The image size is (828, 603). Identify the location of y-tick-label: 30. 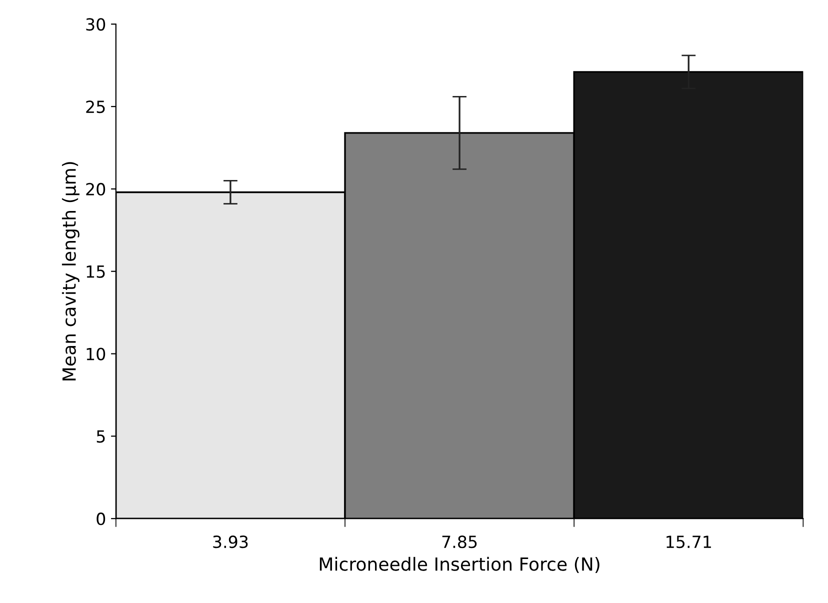
(96, 24).